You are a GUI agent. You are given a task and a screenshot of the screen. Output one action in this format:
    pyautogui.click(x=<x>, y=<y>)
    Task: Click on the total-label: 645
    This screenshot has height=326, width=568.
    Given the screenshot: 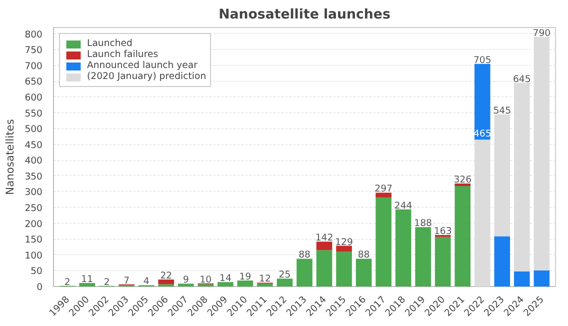 What is the action you would take?
    pyautogui.click(x=522, y=79)
    